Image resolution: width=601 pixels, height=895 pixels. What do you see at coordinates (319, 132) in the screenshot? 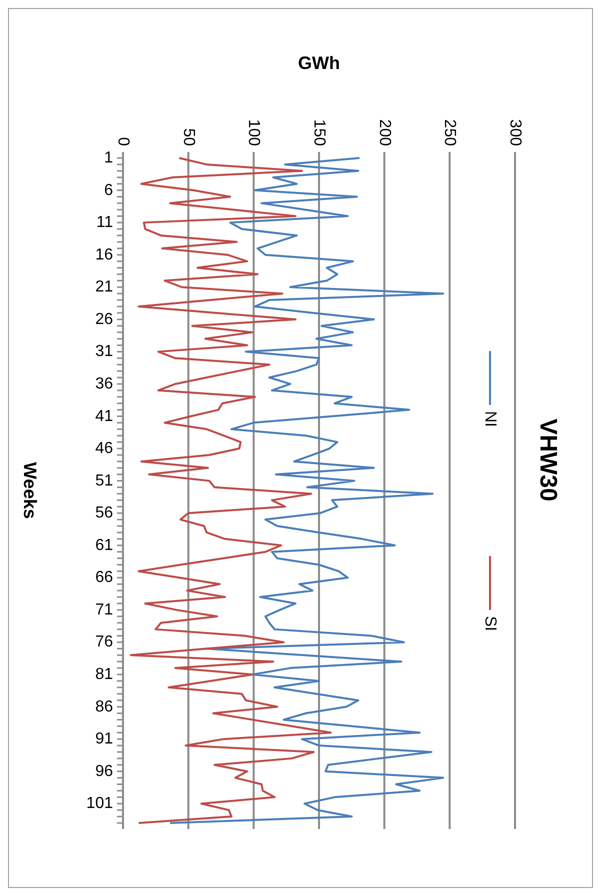
I see `x-tick-label: 150` at bounding box center [319, 132].